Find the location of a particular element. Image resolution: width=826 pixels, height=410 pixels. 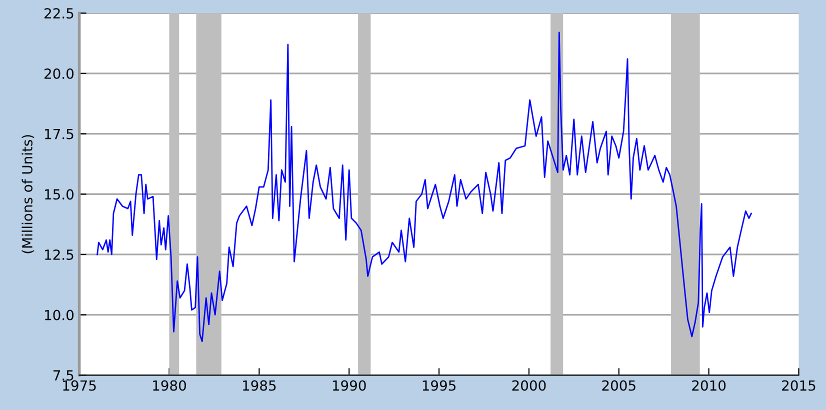

x-tick-label: 1975 is located at coordinates (79, 385).